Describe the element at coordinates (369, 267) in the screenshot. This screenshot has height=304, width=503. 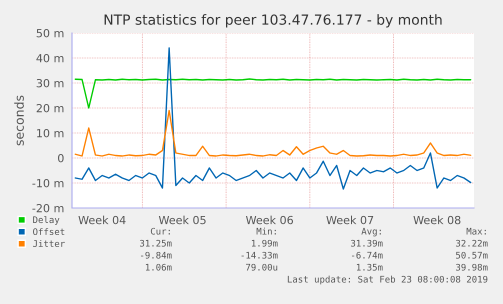
I see `text: 1.35m` at that location.